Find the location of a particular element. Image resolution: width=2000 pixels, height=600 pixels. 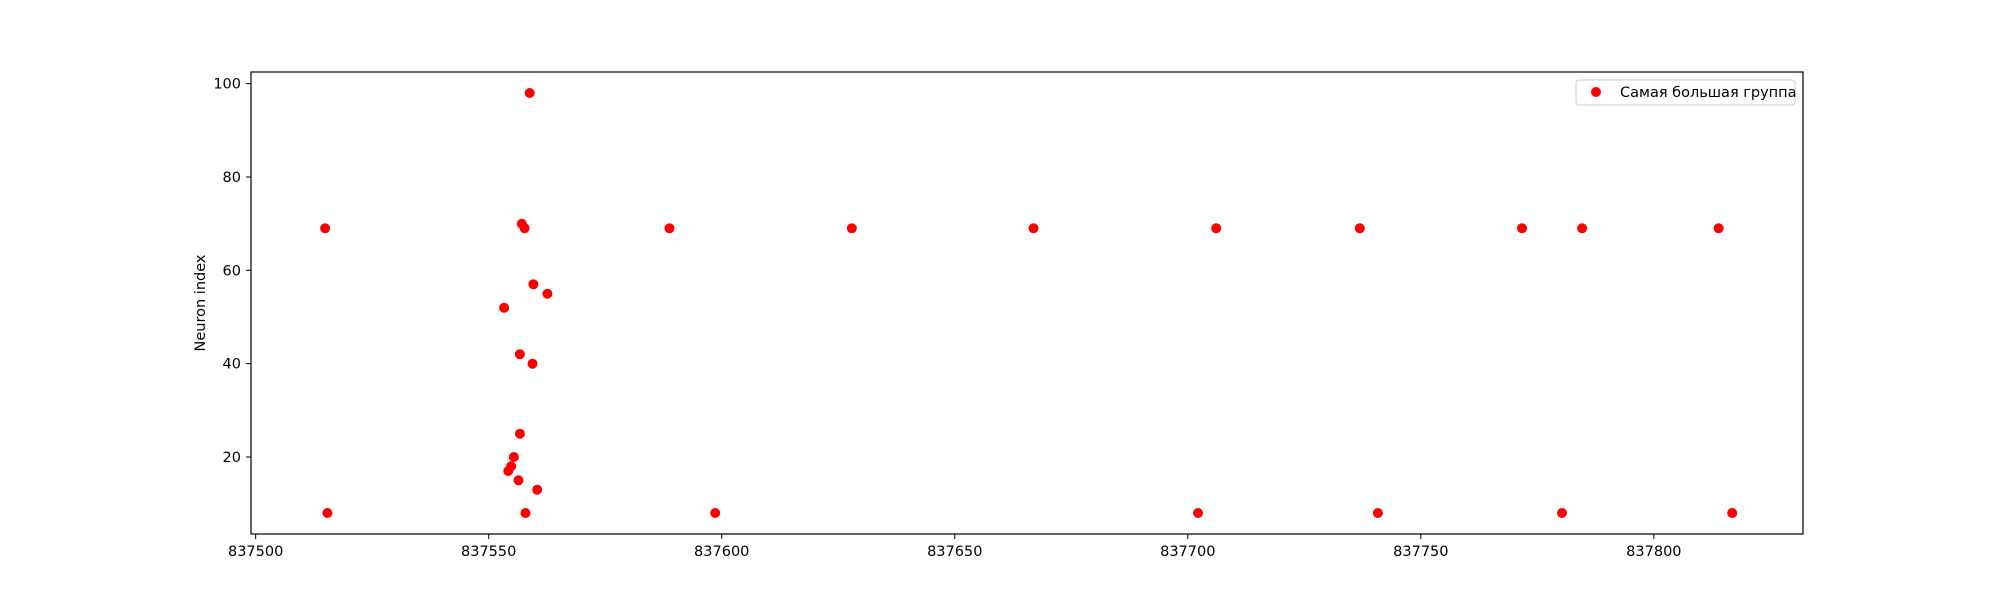

legend-label: Самая большая группа is located at coordinates (1708, 93).